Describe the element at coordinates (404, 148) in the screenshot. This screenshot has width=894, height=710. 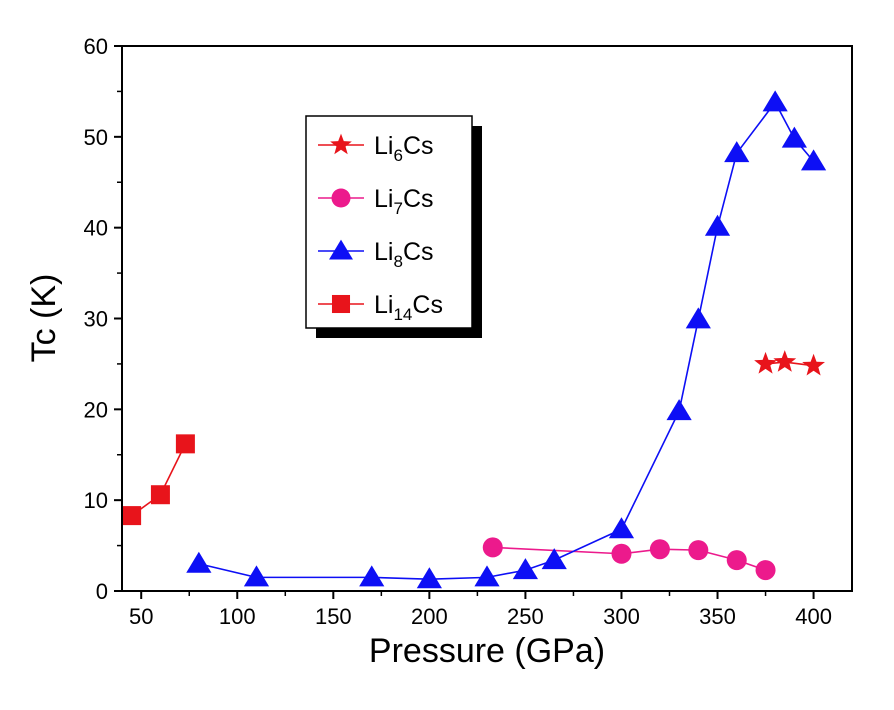
I see `legend-label: Li6Cs` at that location.